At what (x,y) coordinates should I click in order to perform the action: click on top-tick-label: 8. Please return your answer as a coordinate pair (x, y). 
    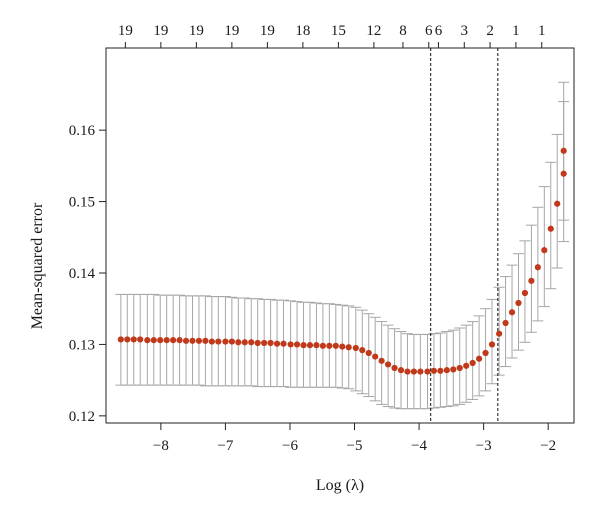
    Looking at the image, I should click on (403, 31).